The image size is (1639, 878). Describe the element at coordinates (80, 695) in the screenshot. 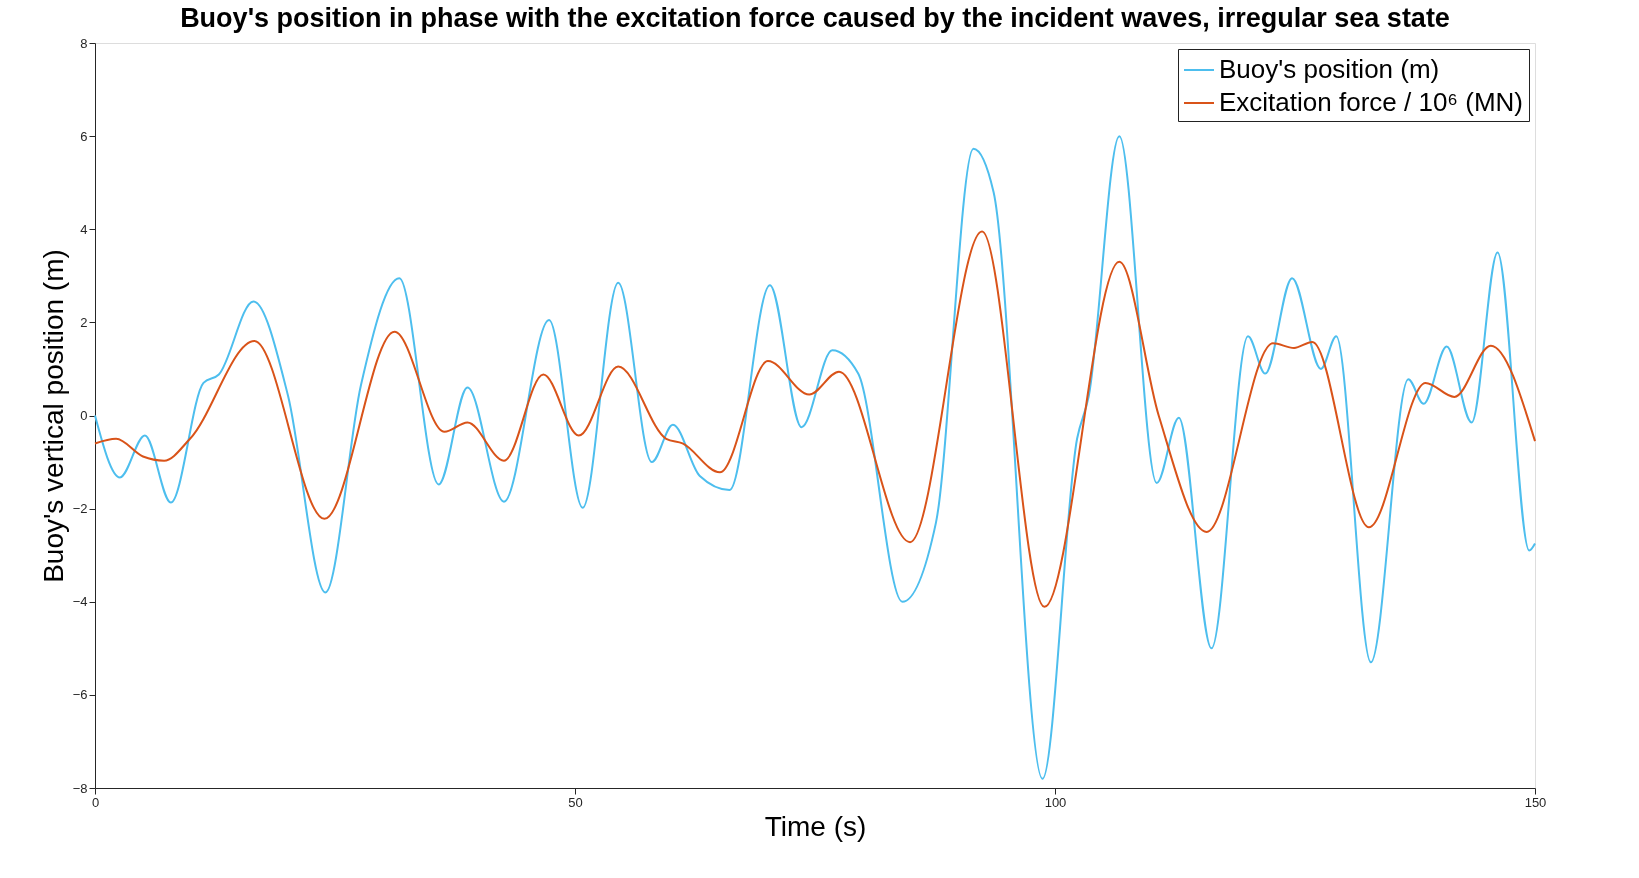

I see `y-tick-label: −6` at that location.